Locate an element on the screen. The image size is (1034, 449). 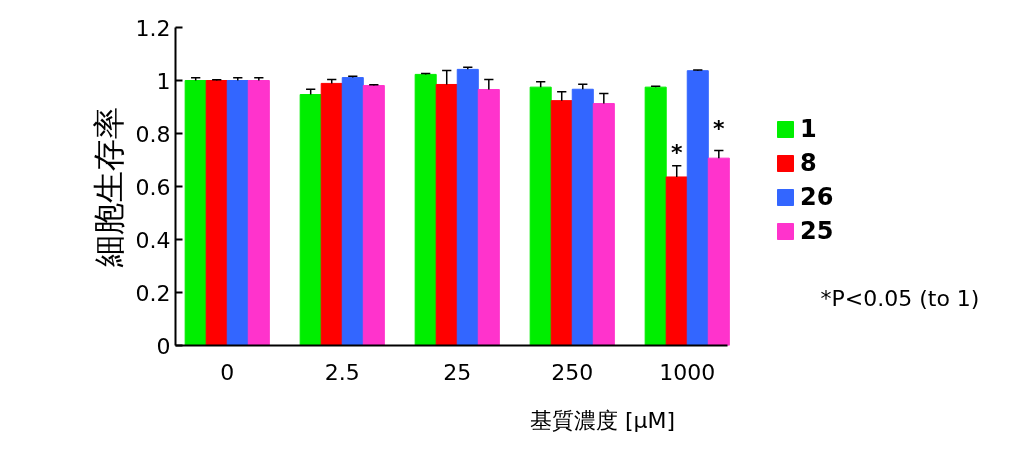
y-tick-label: 1.2 is located at coordinates (153, 28).